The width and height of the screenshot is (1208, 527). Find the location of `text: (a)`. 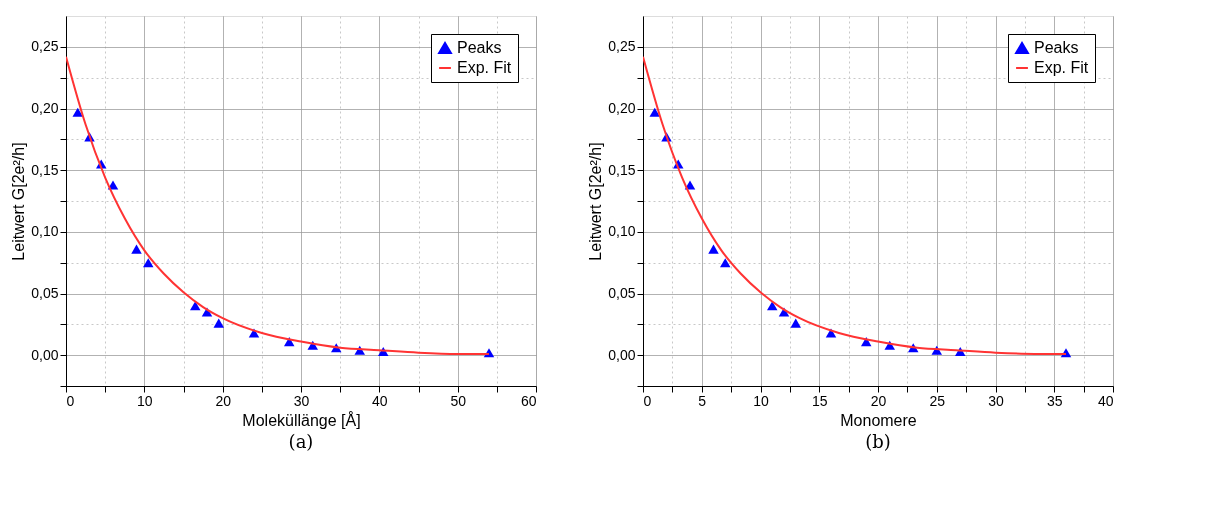

text: (a) is located at coordinates (301, 441).